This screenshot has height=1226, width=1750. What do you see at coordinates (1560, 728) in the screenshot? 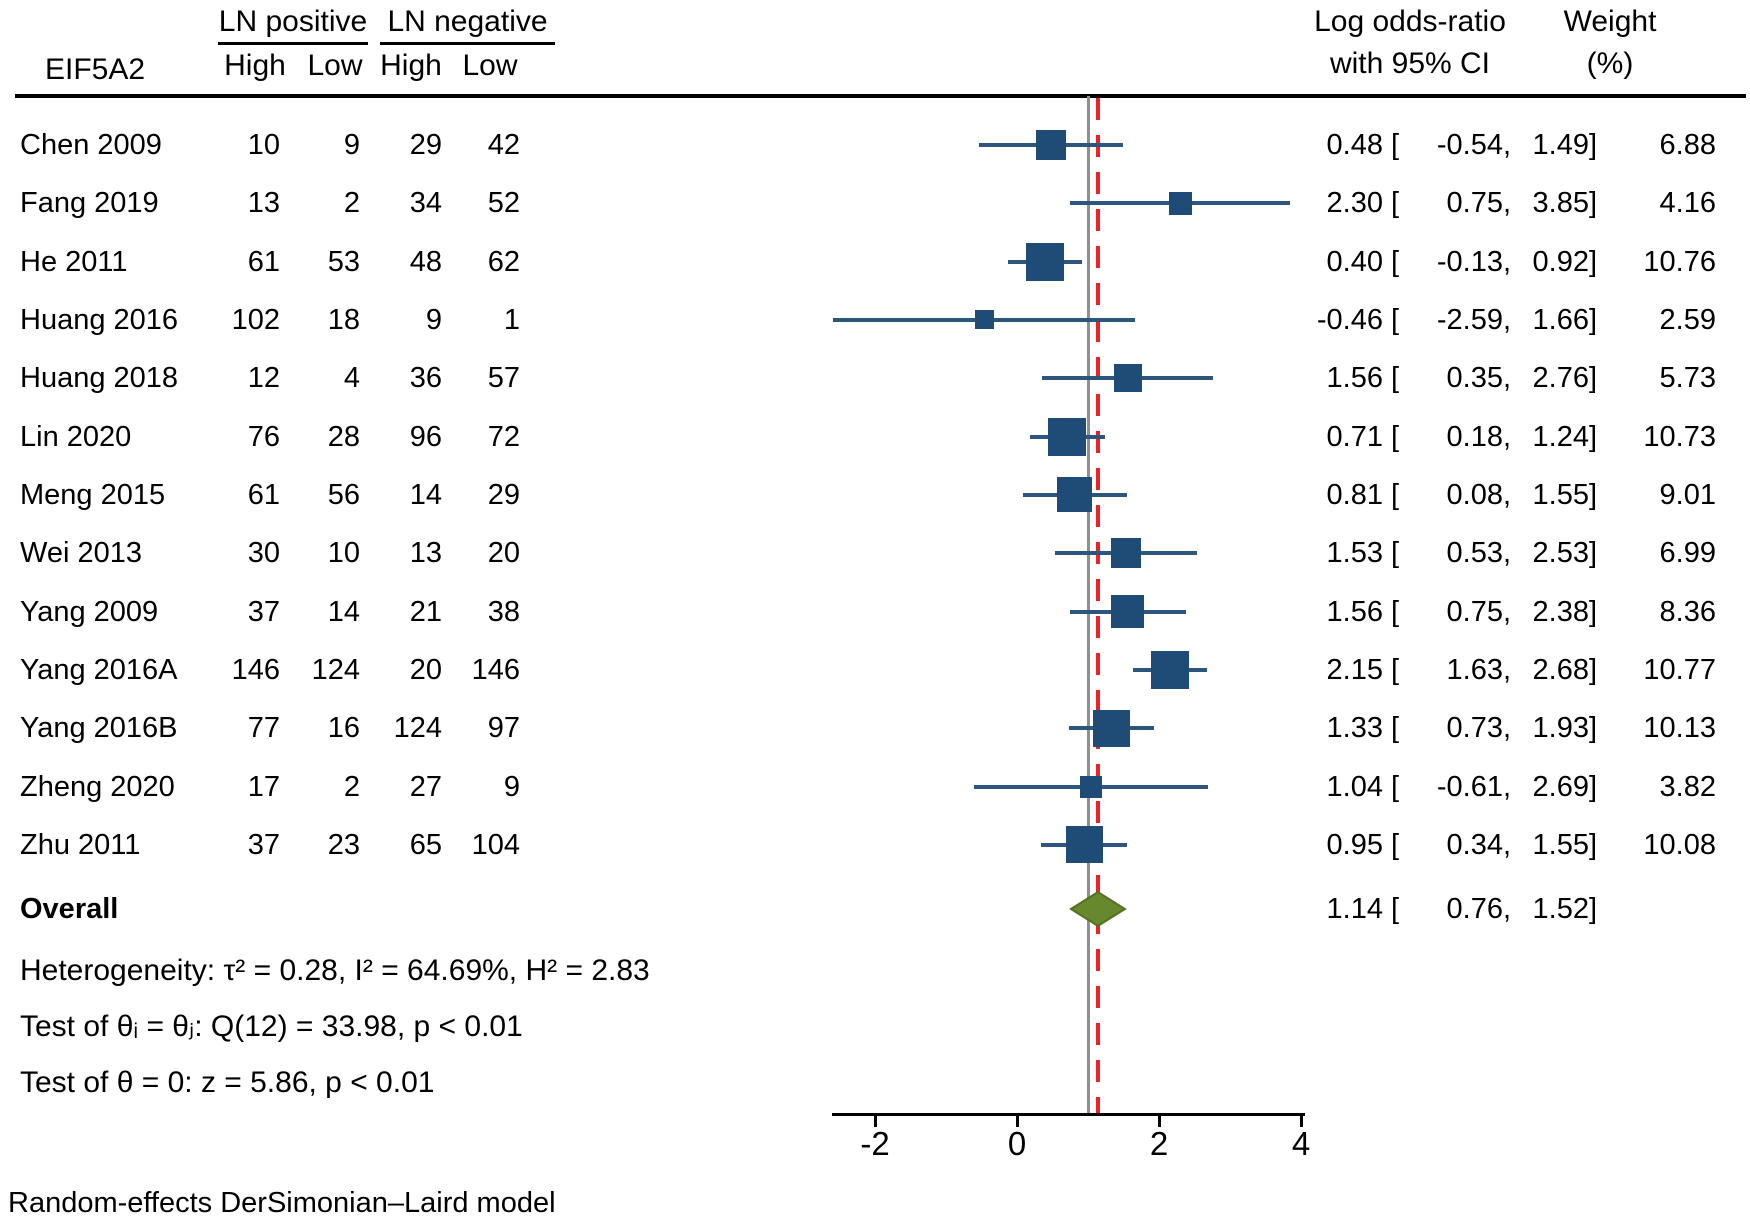
I see `ci-upper-value: 1.93` at bounding box center [1560, 728].